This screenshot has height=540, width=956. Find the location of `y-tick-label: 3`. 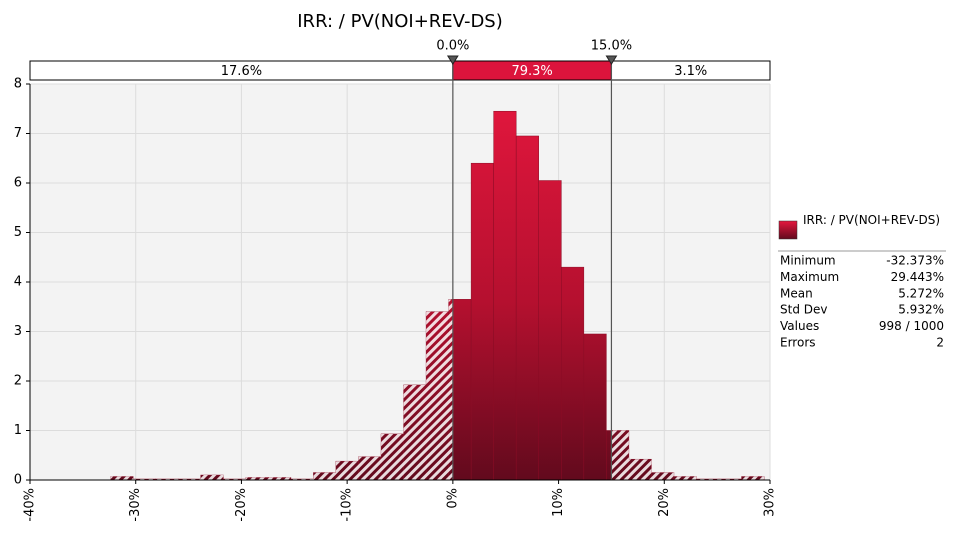

y-tick-label: 3 is located at coordinates (18, 331).